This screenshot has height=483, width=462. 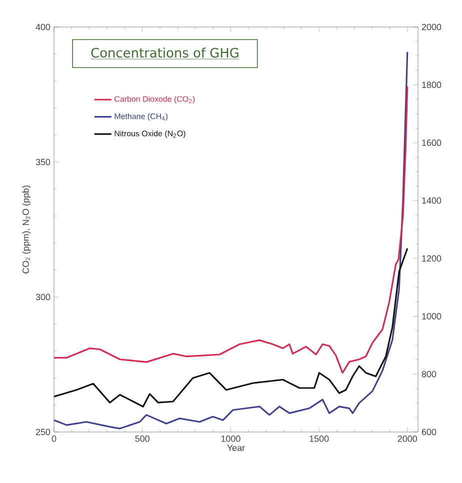 What do you see at coordinates (432, 200) in the screenshot?
I see `y2-tick-label: 1400` at bounding box center [432, 200].